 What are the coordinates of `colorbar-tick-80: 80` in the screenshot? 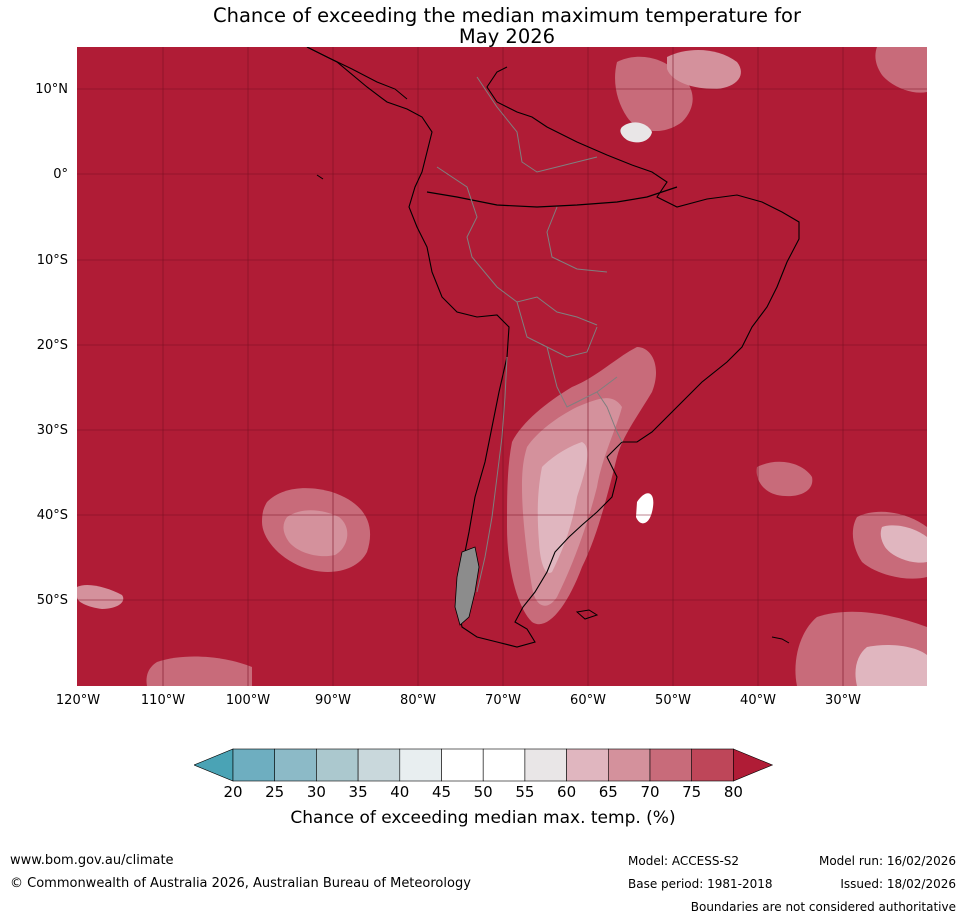 It's located at (733, 792).